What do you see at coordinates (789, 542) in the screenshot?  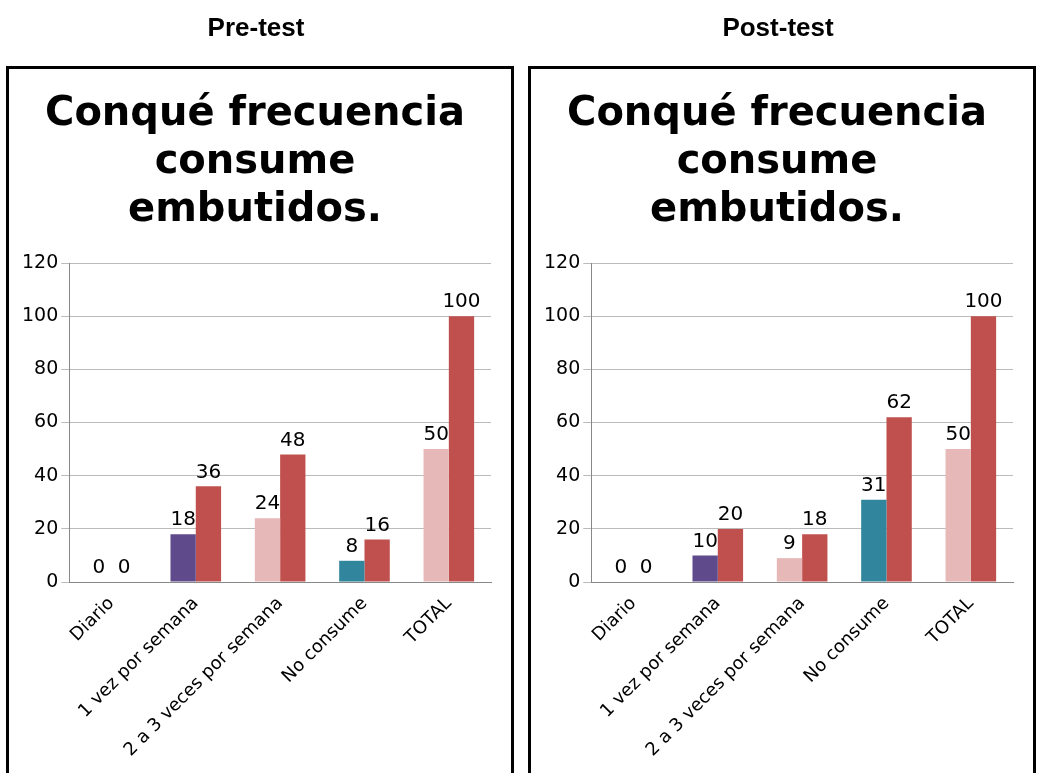 I see `data-label: 9` at bounding box center [789, 542].